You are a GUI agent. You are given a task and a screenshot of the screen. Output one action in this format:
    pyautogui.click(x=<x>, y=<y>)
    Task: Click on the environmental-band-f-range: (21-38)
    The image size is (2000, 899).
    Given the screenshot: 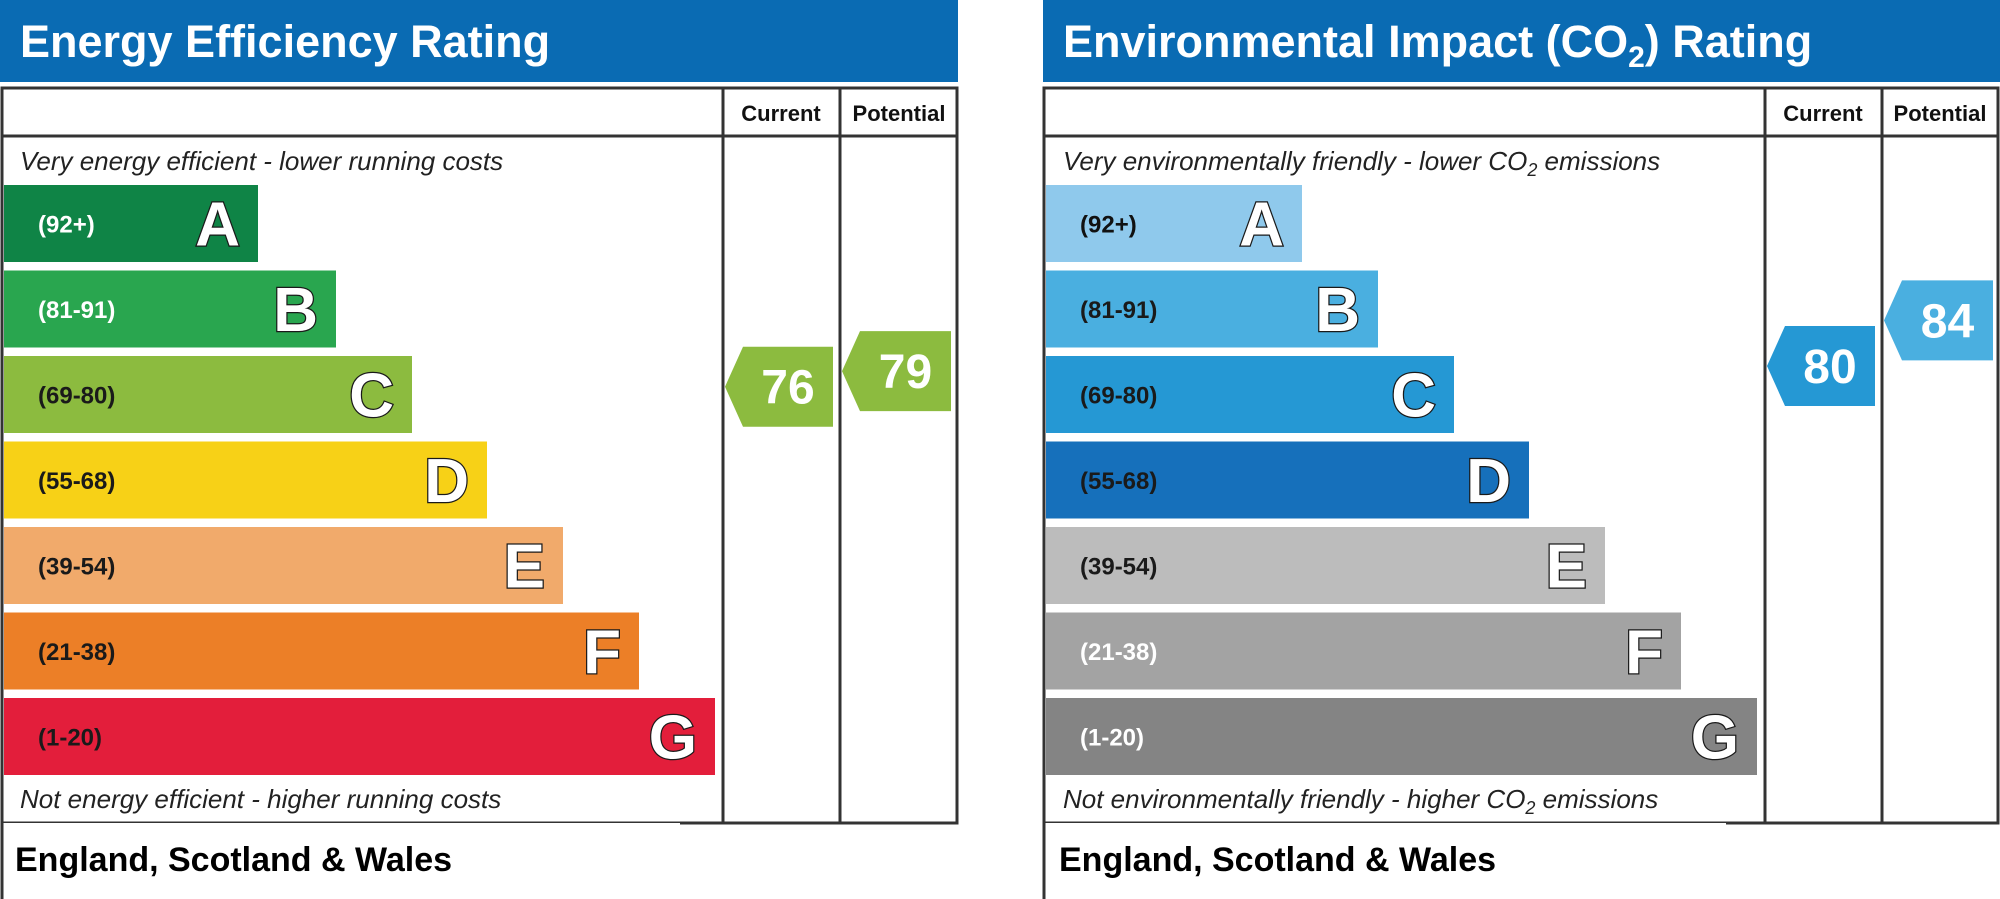 What is the action you would take?
    pyautogui.click(x=1118, y=652)
    